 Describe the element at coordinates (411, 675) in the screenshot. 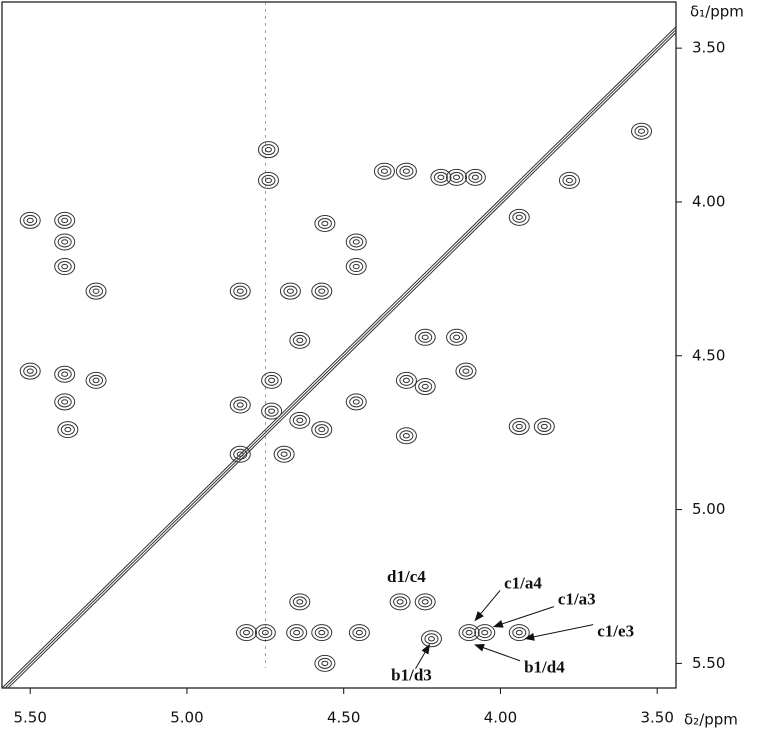

I see `annotation: b1/d3` at that location.